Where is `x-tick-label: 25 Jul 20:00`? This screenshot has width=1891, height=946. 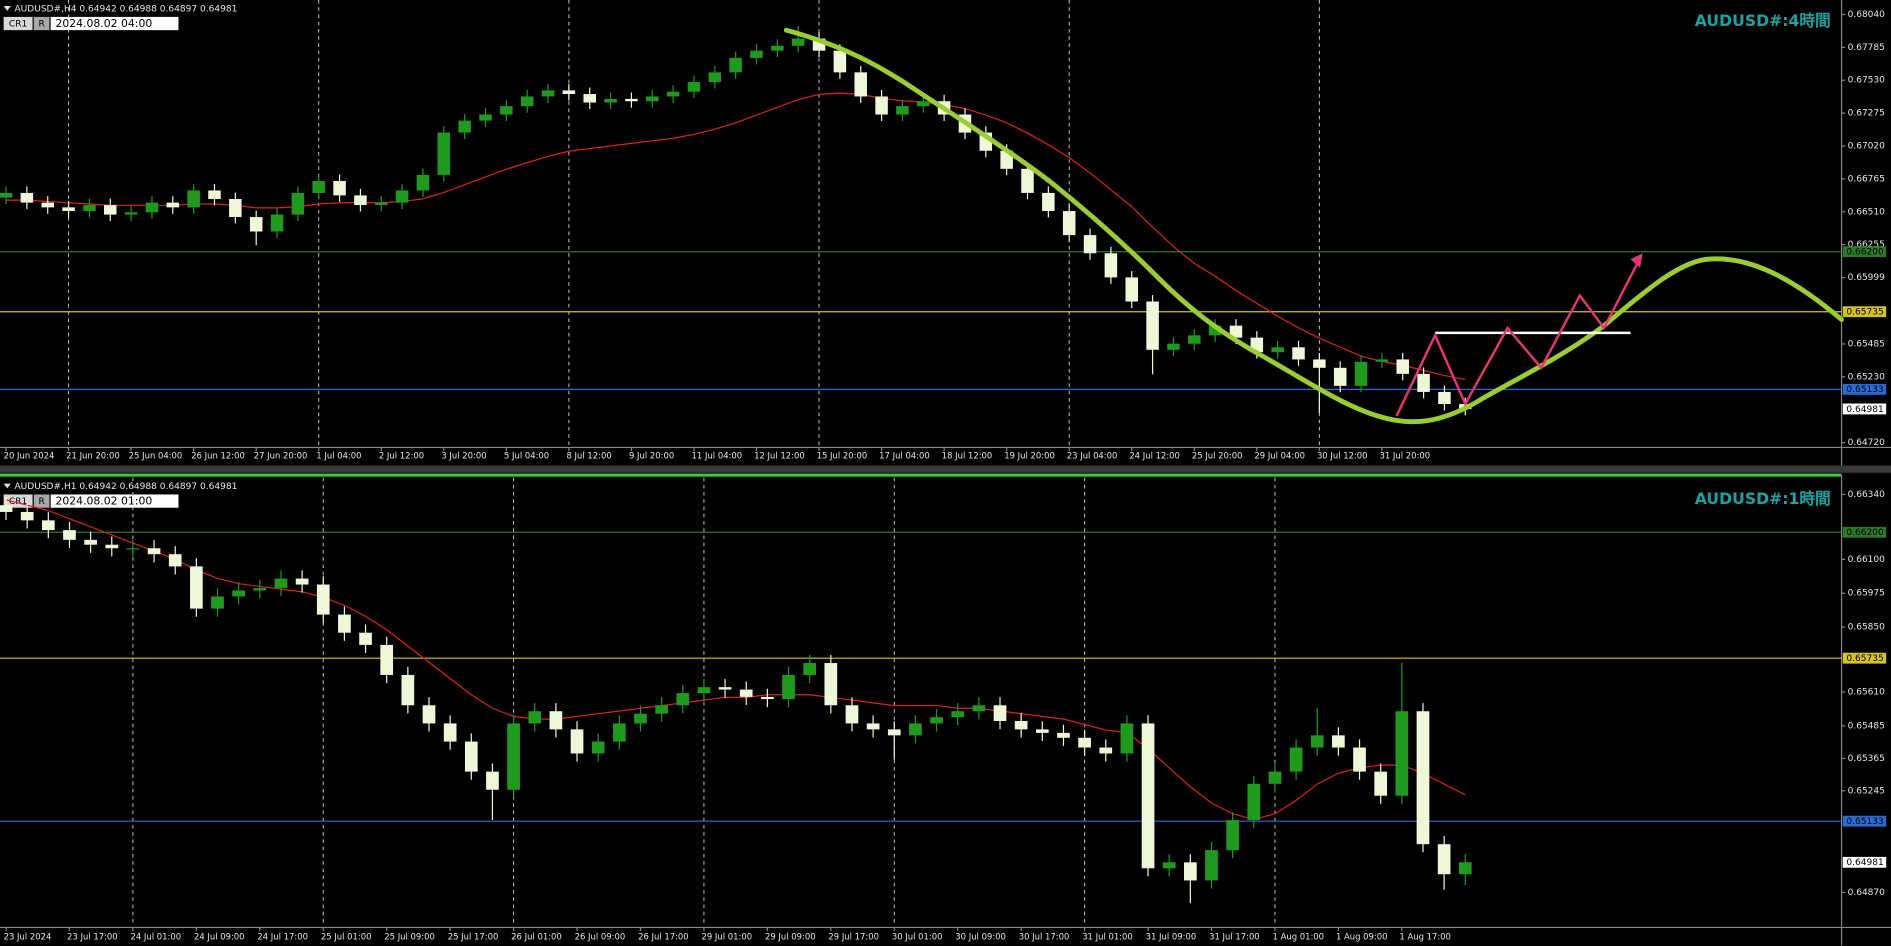
x-tick-label: 25 Jul 20:00 is located at coordinates (1217, 455).